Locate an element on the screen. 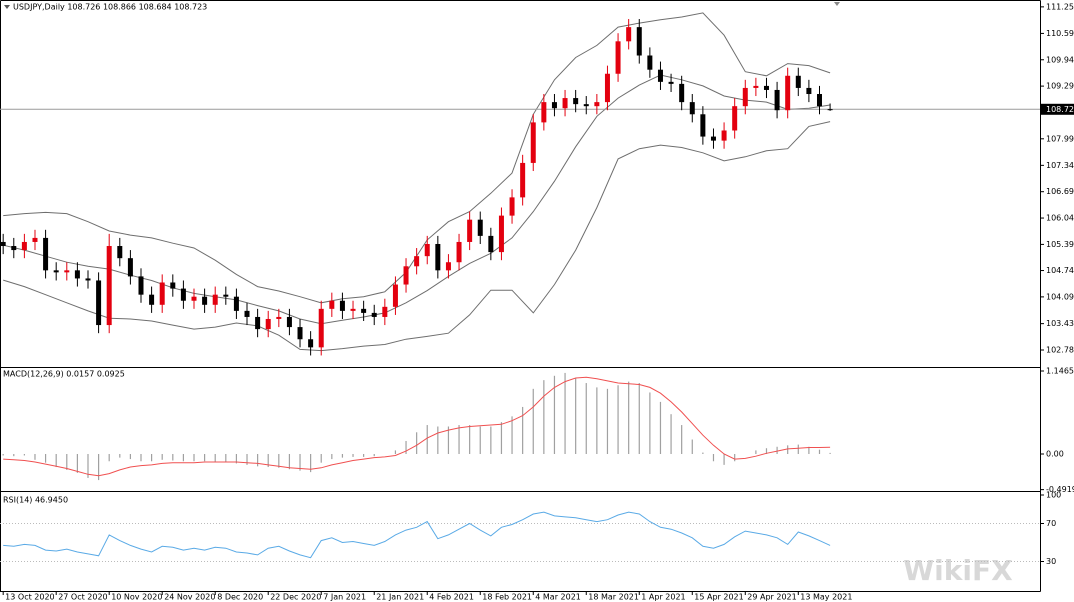 The height and width of the screenshot is (602, 1074). x-tick-label: 13 May 2021 is located at coordinates (826, 597).